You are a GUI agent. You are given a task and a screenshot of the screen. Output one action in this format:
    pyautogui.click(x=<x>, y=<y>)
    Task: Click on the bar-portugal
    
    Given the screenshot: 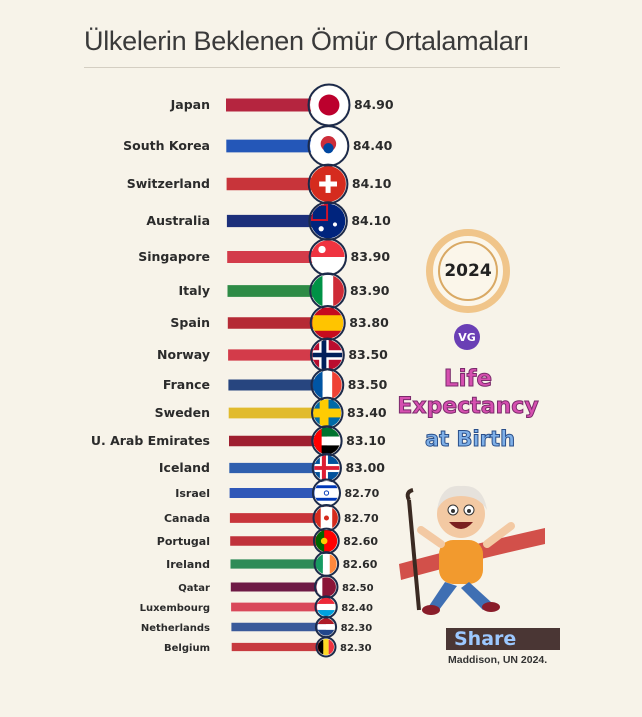 What is the action you would take?
    pyautogui.click(x=278, y=541)
    